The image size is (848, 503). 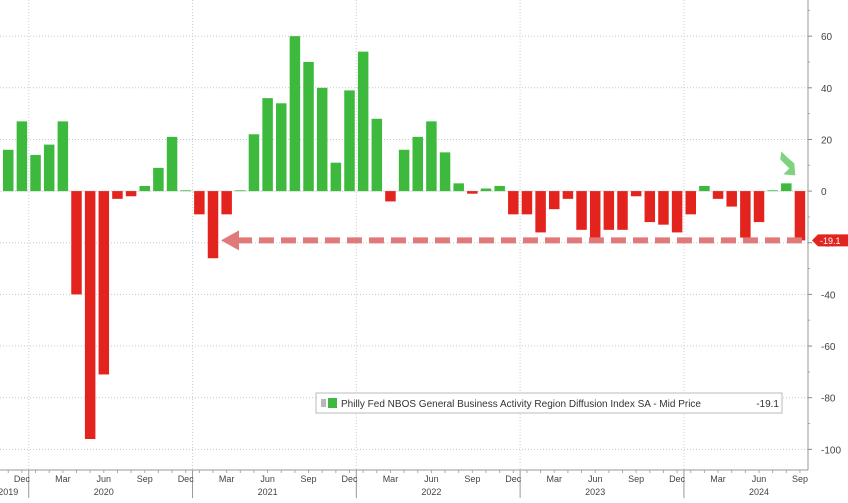 What do you see at coordinates (511, 201) in the screenshot?
I see `annotation-layer` at bounding box center [511, 201].